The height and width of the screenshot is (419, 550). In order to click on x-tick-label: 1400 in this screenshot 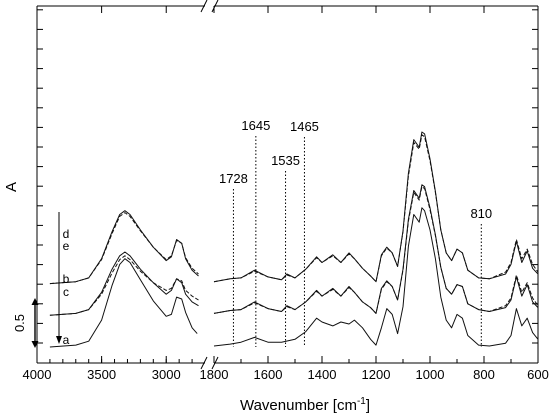, I will do `click(322, 374)`.